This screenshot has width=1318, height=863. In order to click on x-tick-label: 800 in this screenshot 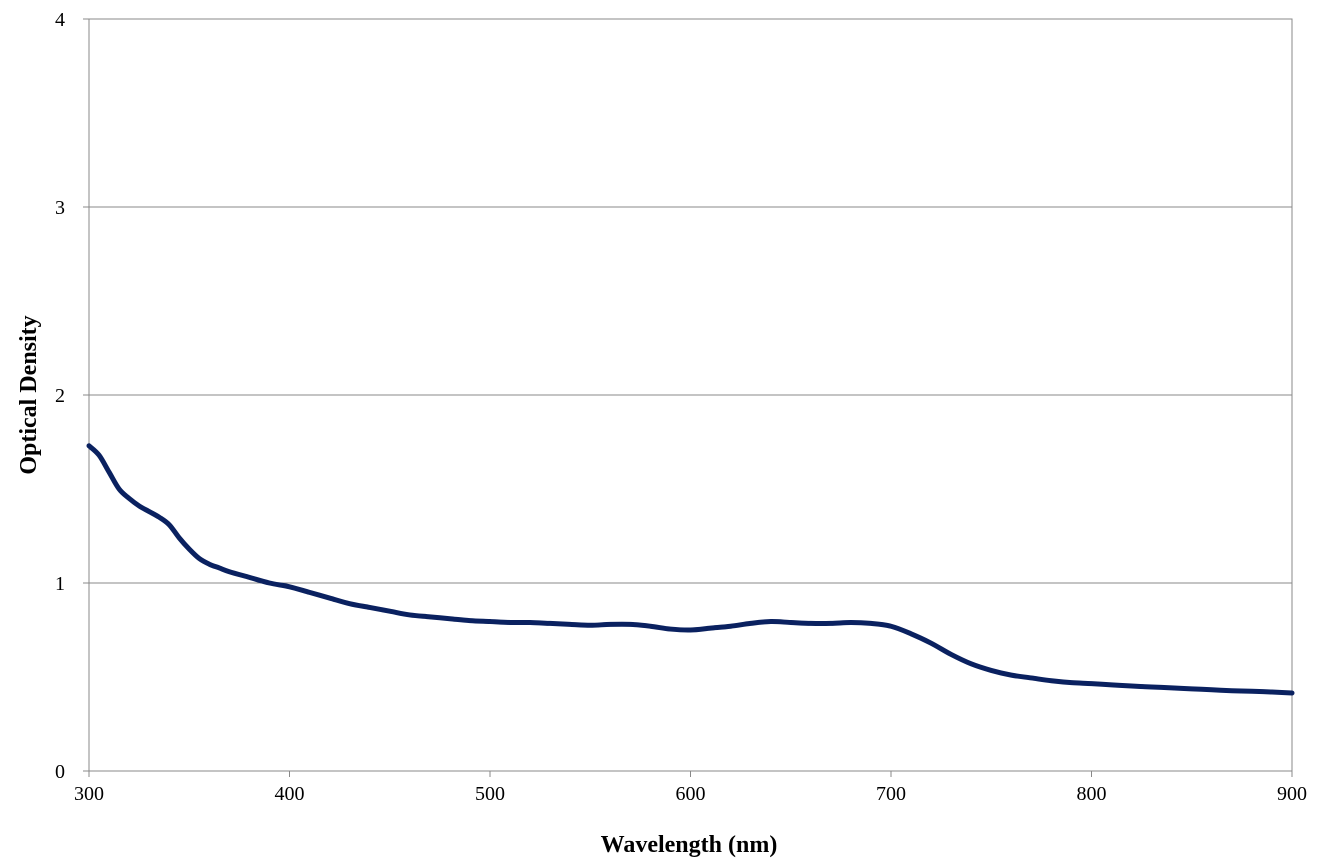, I will do `click(1092, 794)`.